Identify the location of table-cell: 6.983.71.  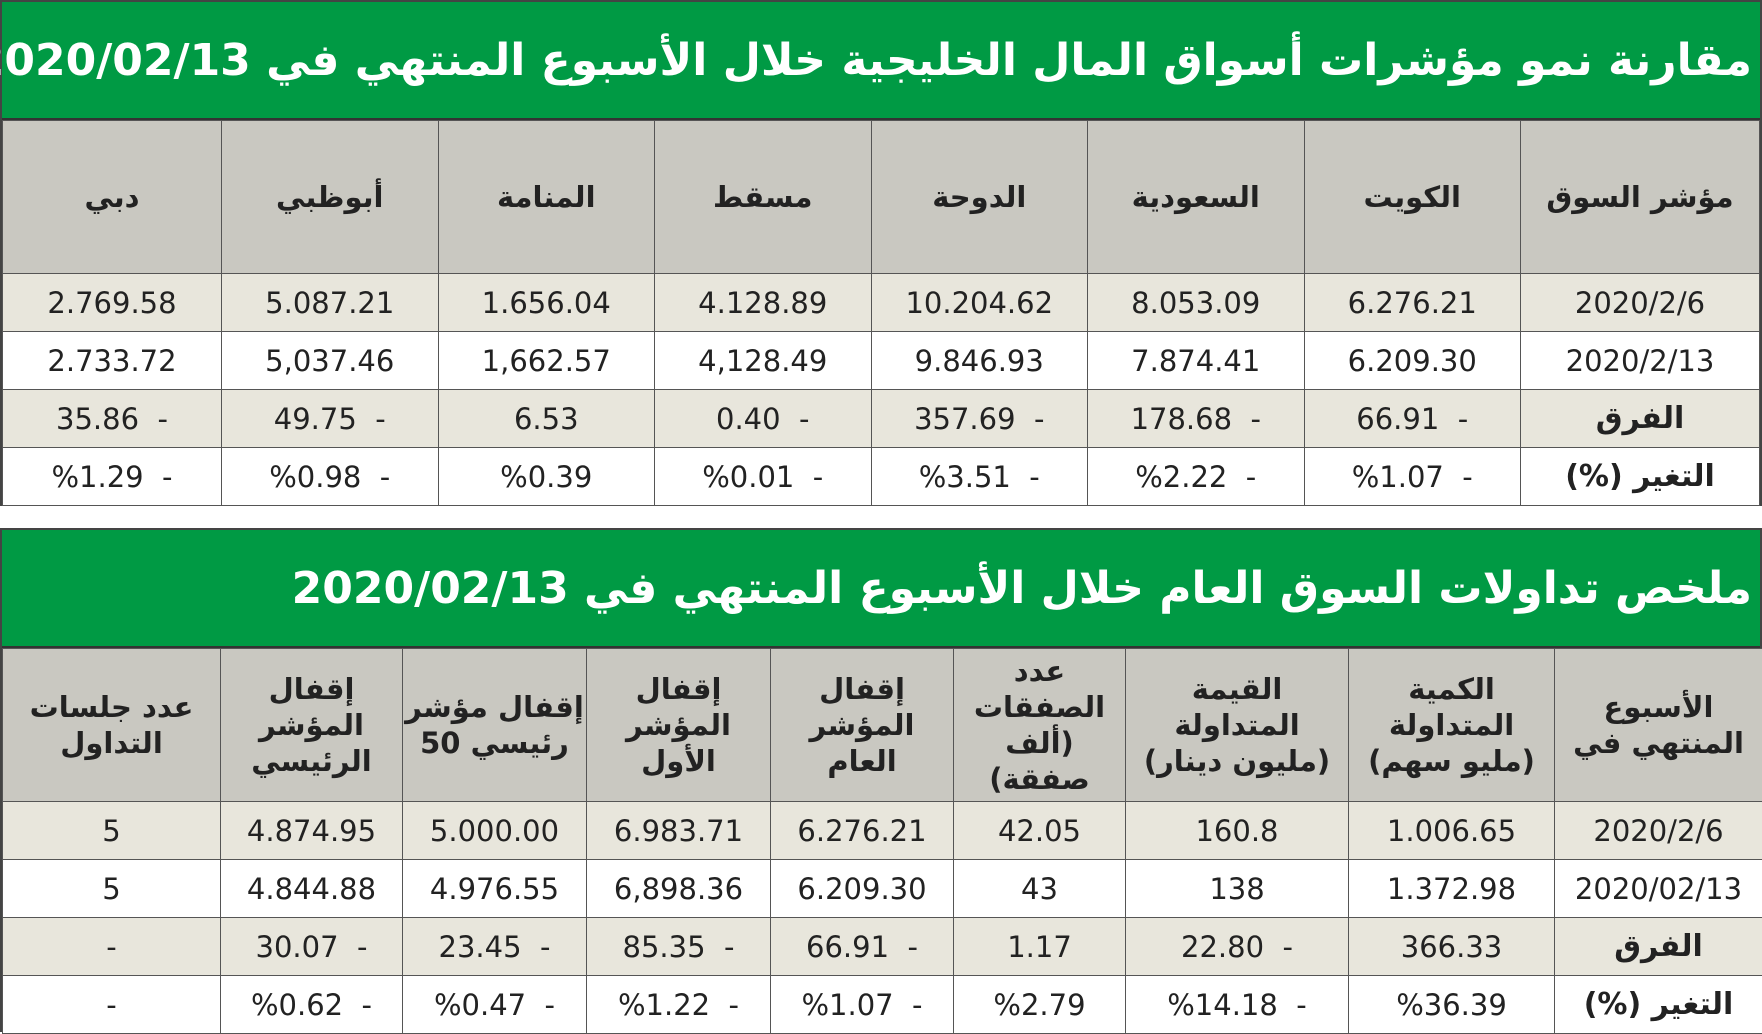
(679, 831).